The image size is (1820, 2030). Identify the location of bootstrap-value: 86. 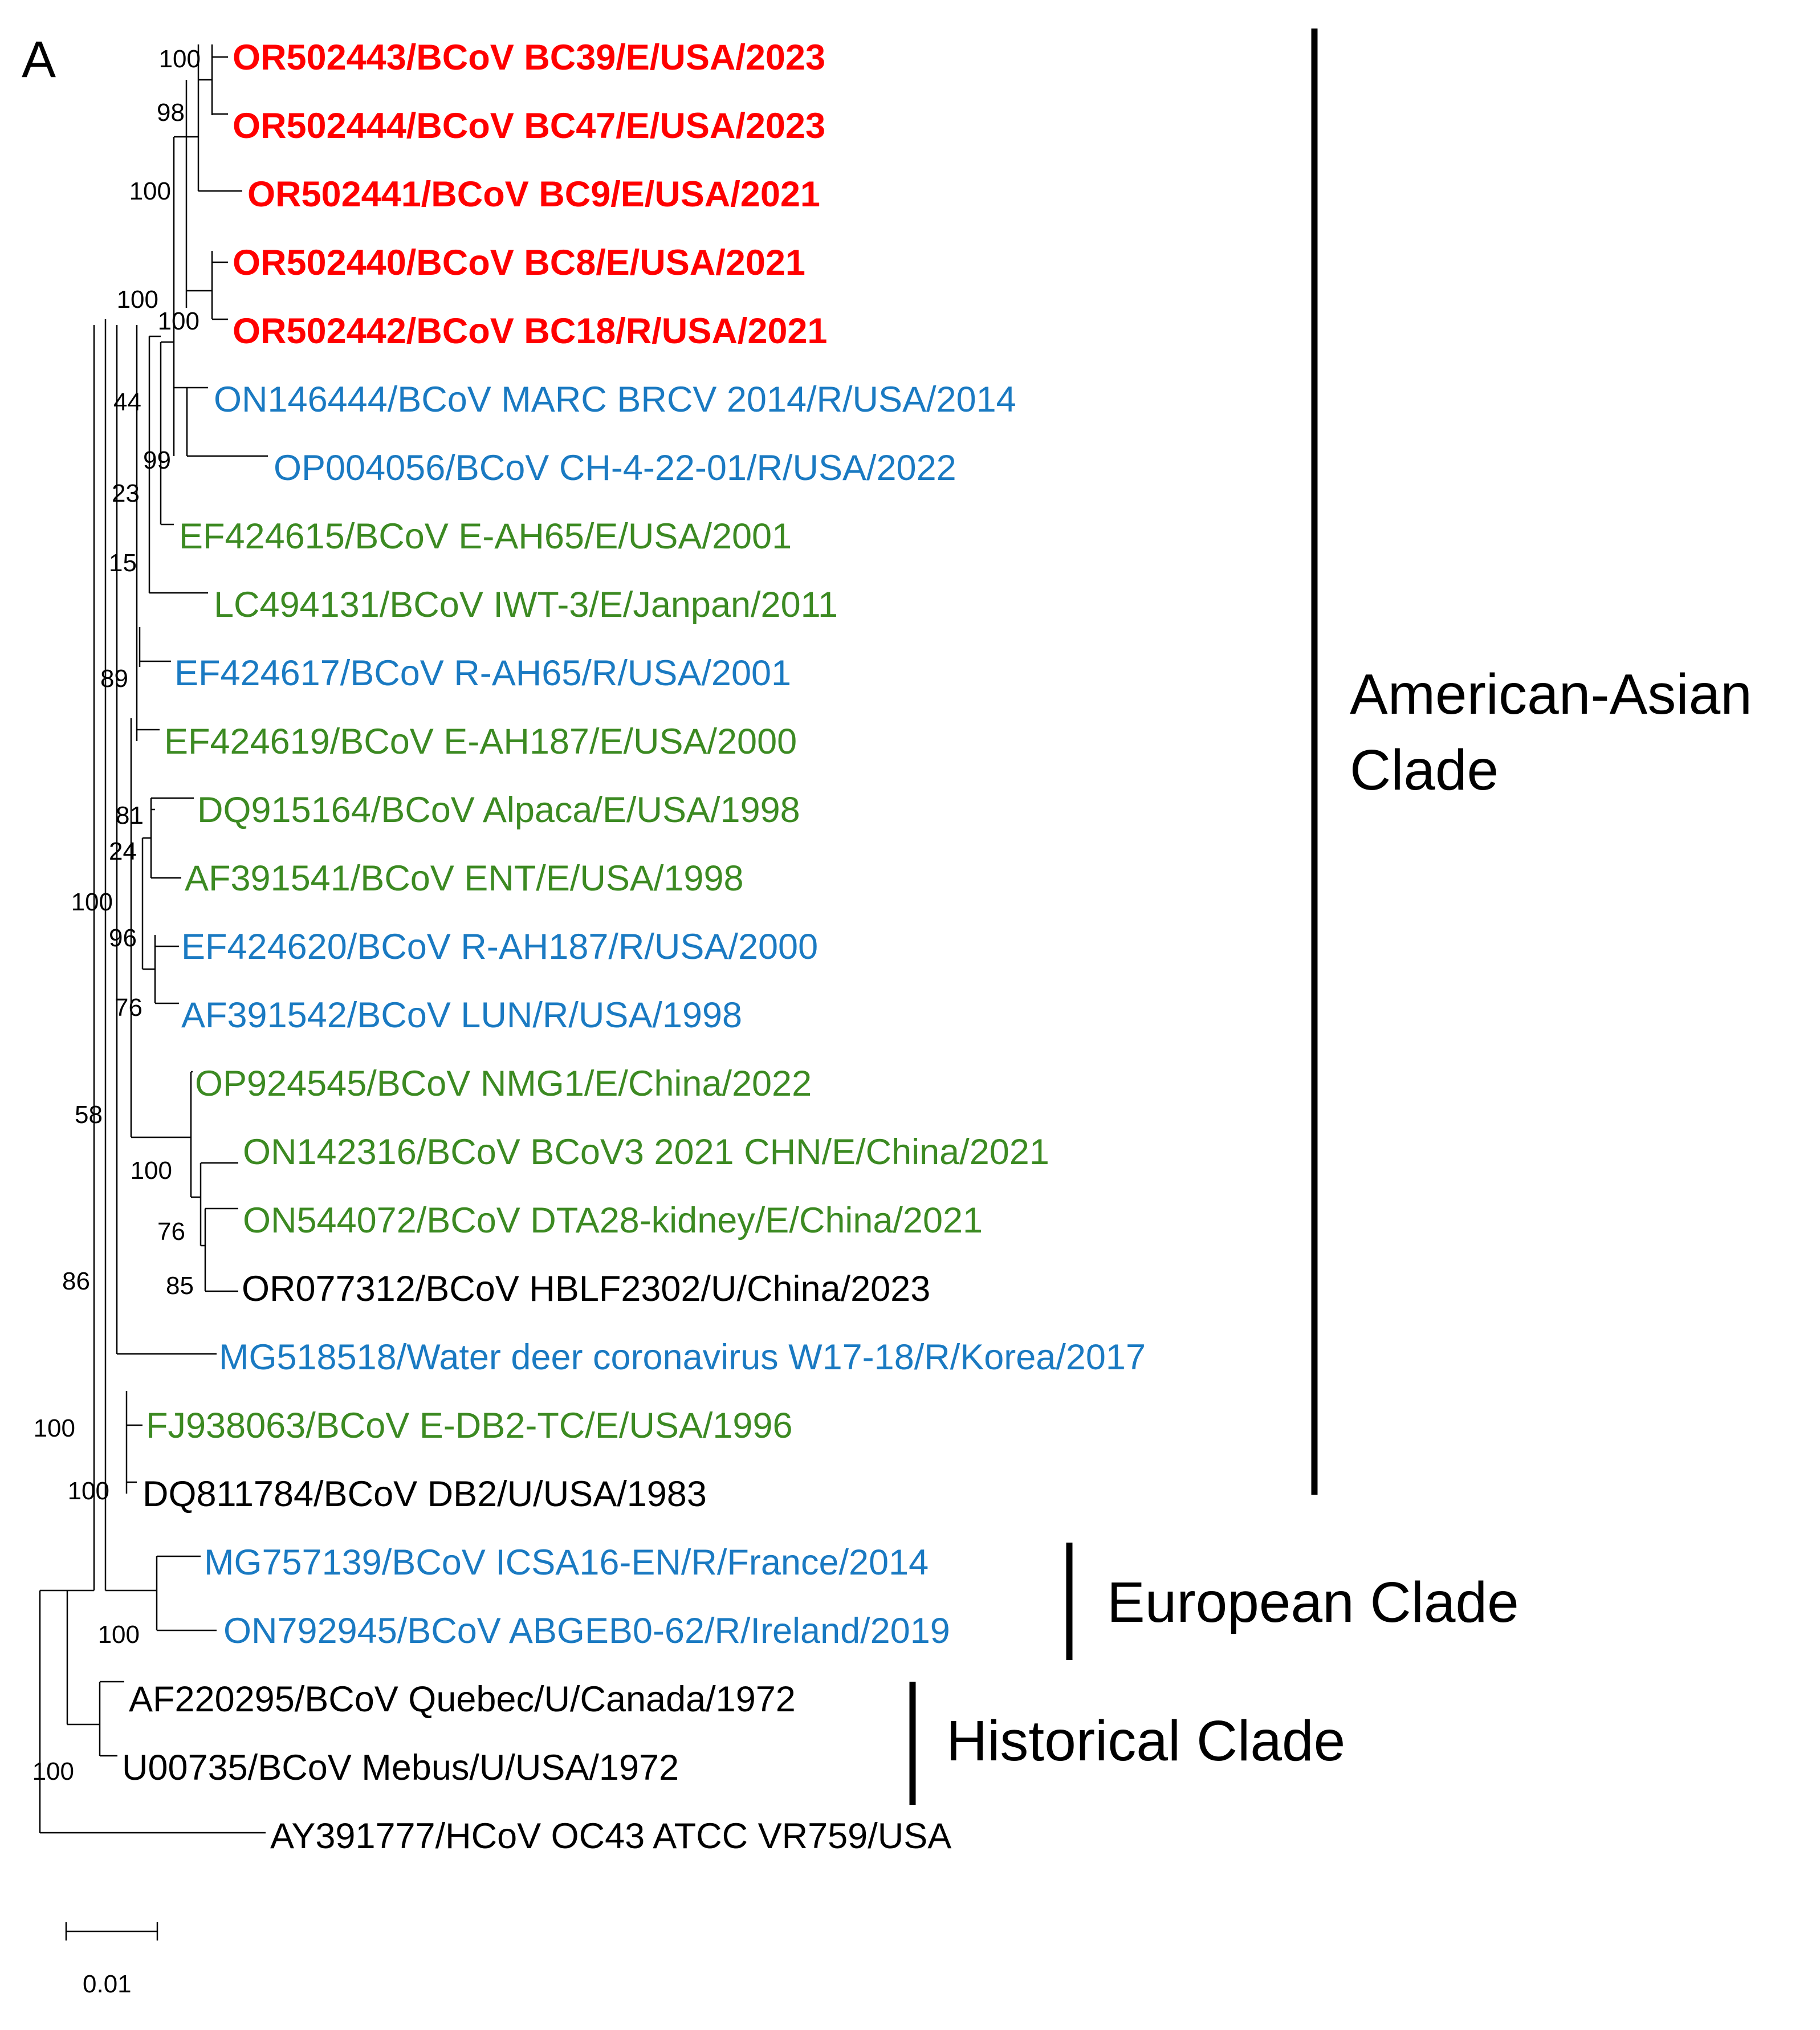
(76, 1281).